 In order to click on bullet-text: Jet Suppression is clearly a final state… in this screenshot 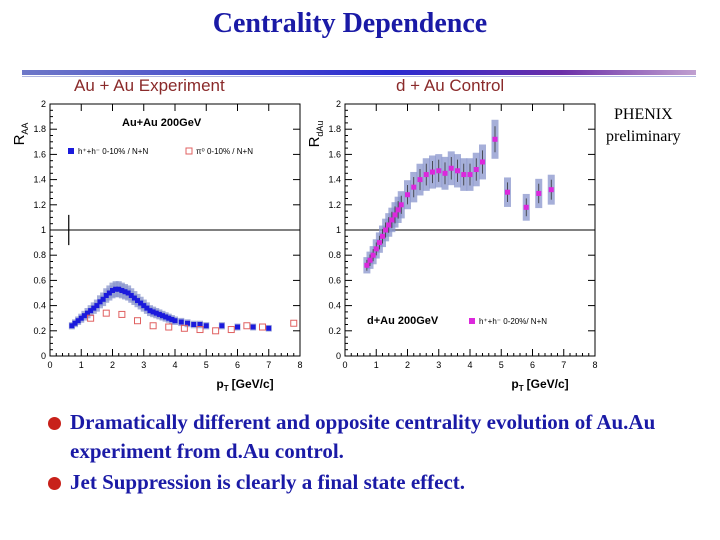, I will do `click(268, 482)`.